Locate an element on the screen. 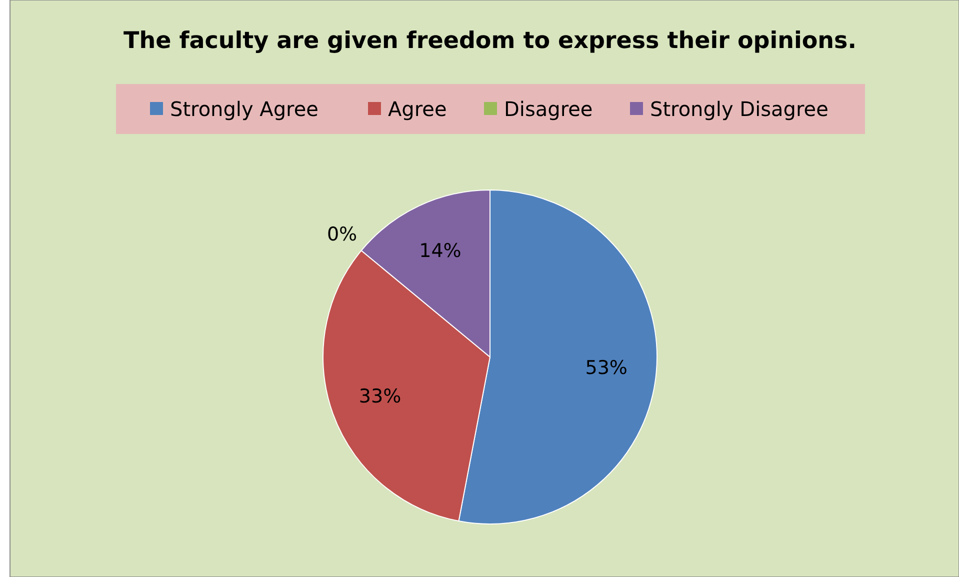 This screenshot has height=577, width=959. legend-label: Strongly Agree is located at coordinates (244, 109).